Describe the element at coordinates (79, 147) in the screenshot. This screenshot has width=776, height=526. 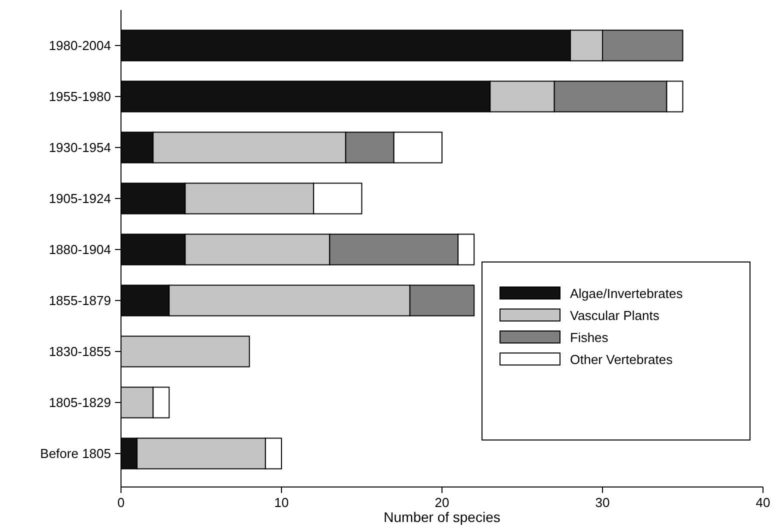
I see `y-tick-label: 1930-1954` at that location.